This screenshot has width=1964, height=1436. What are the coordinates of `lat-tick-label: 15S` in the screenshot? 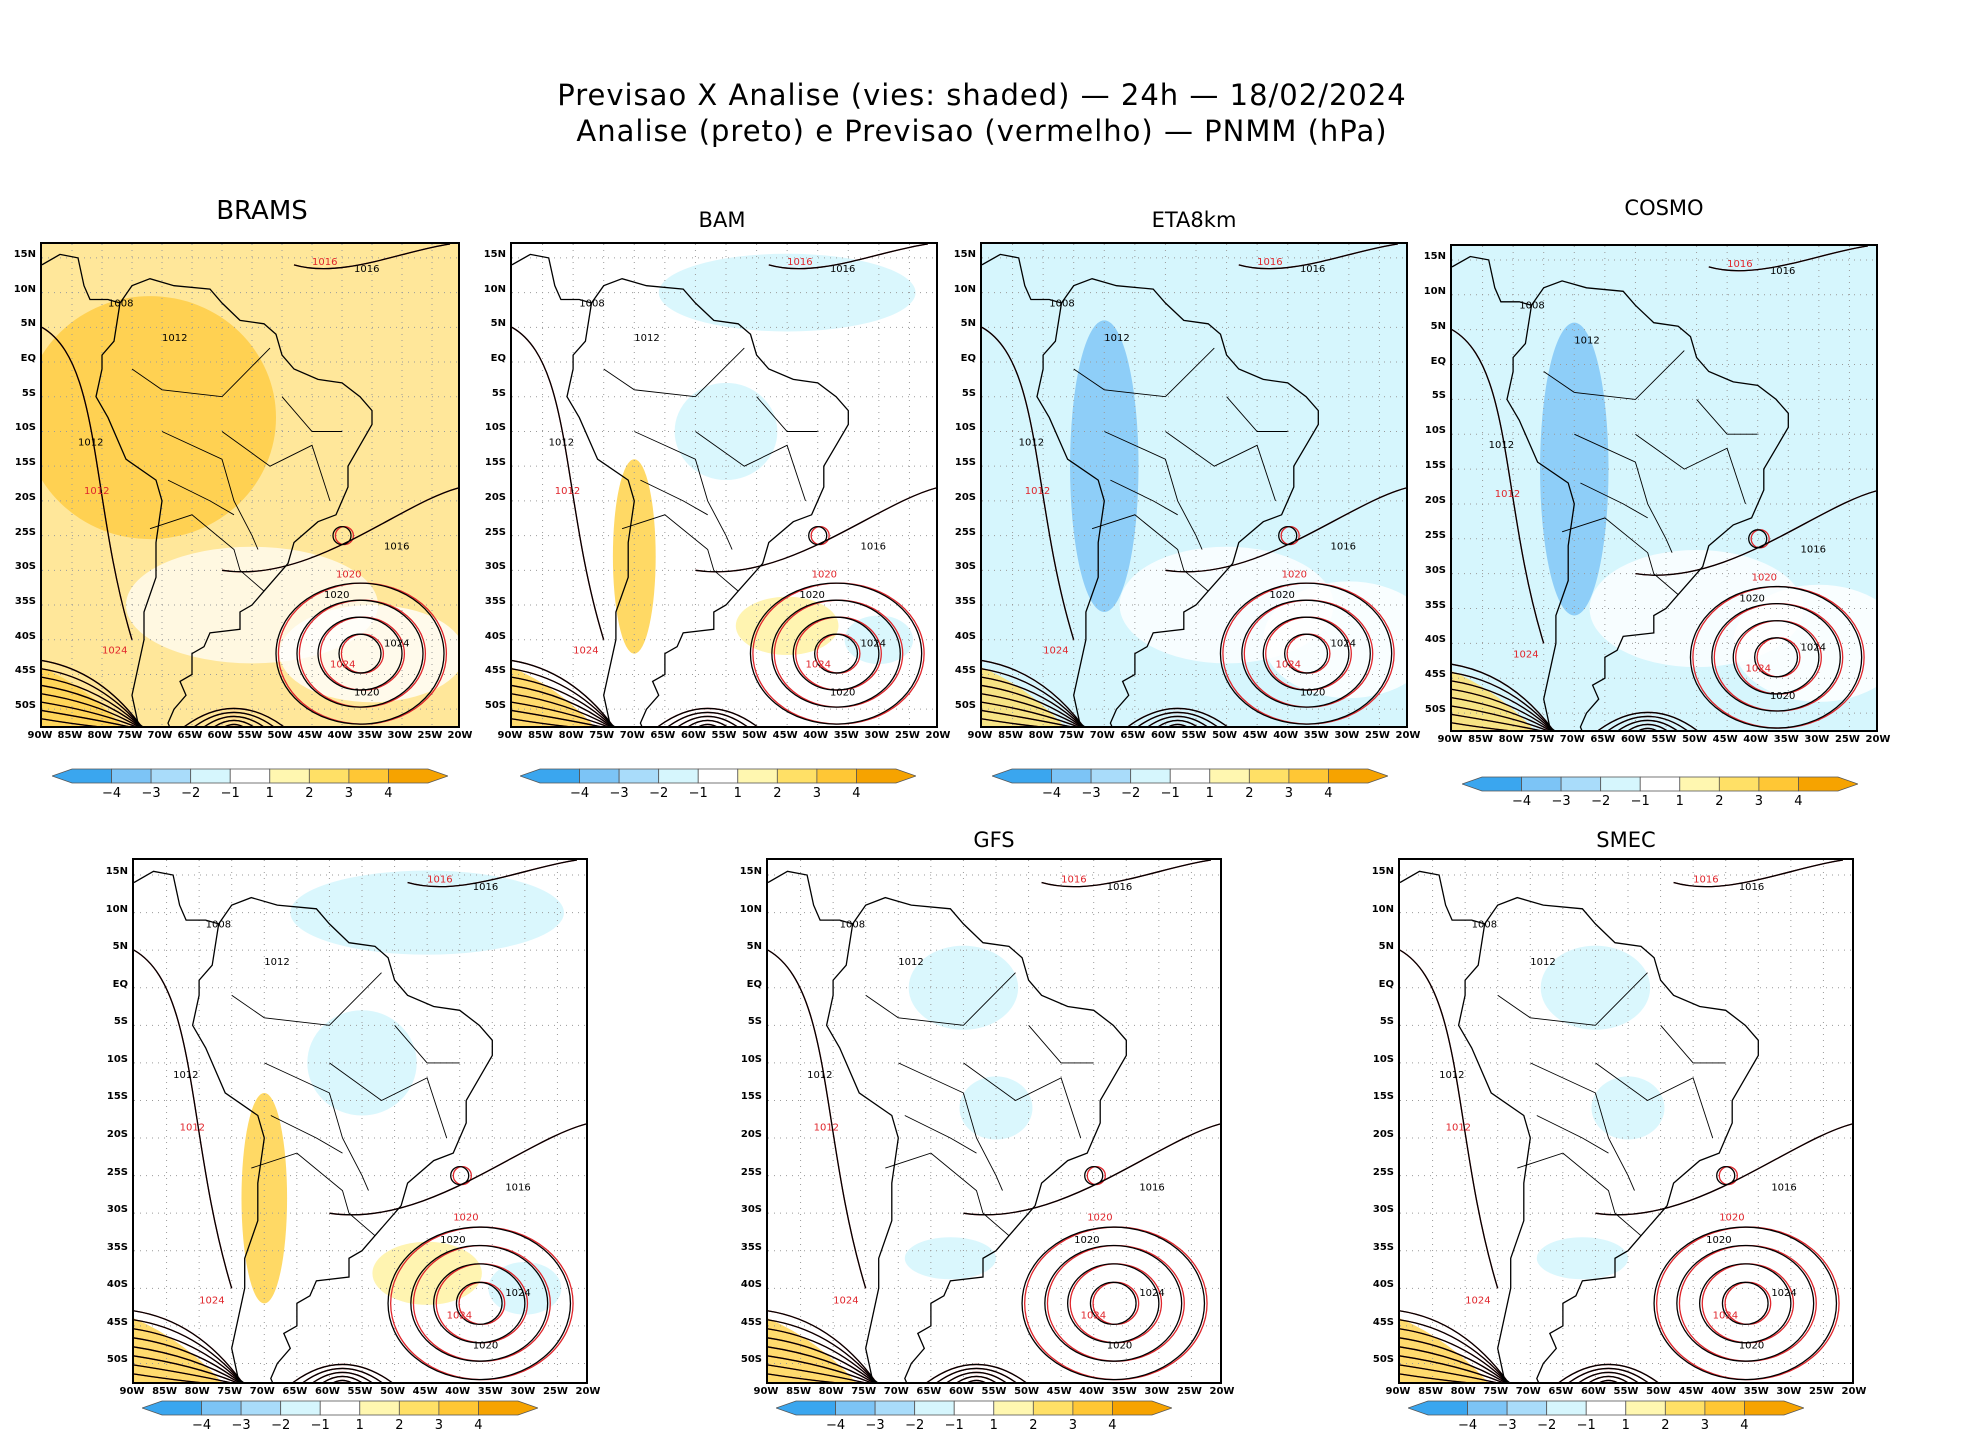 It's located at (117, 1097).